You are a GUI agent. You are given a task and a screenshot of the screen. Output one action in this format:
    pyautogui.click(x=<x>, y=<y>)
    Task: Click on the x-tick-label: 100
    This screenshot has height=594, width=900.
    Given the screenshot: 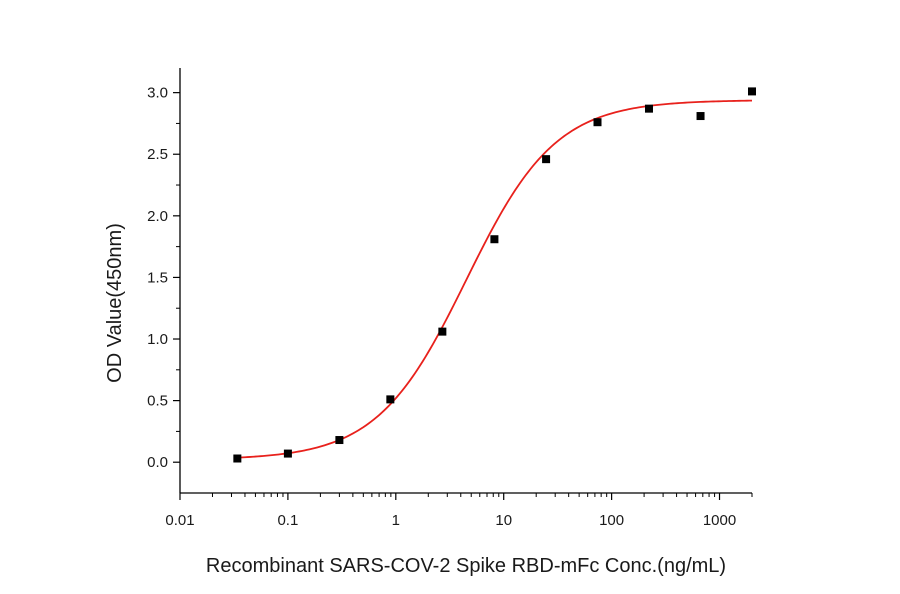 What is the action you would take?
    pyautogui.click(x=611, y=520)
    